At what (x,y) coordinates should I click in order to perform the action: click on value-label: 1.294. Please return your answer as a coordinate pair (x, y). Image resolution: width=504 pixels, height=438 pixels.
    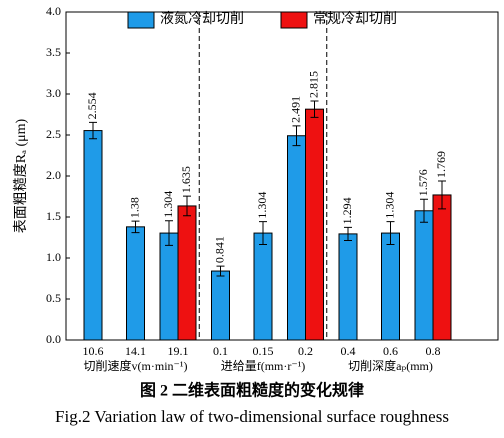
    Looking at the image, I should click on (347, 210).